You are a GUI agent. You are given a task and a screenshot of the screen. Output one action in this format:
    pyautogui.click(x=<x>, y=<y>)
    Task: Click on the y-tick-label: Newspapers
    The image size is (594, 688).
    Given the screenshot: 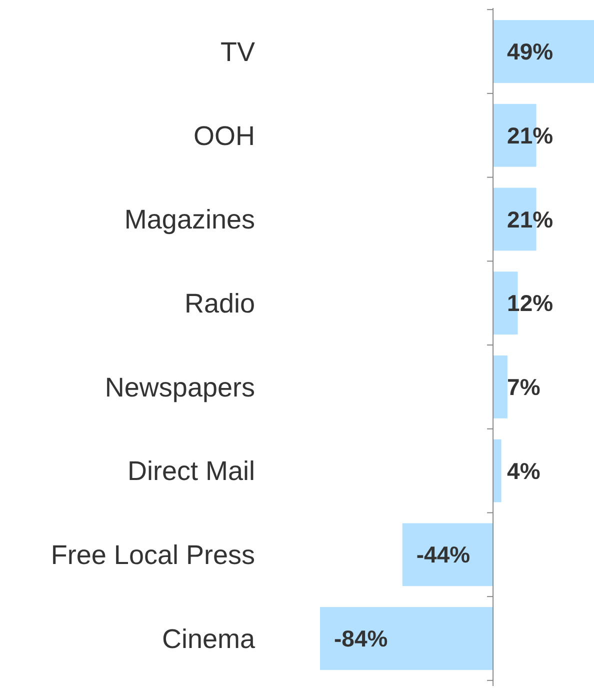 What is the action you would take?
    pyautogui.click(x=179, y=387)
    